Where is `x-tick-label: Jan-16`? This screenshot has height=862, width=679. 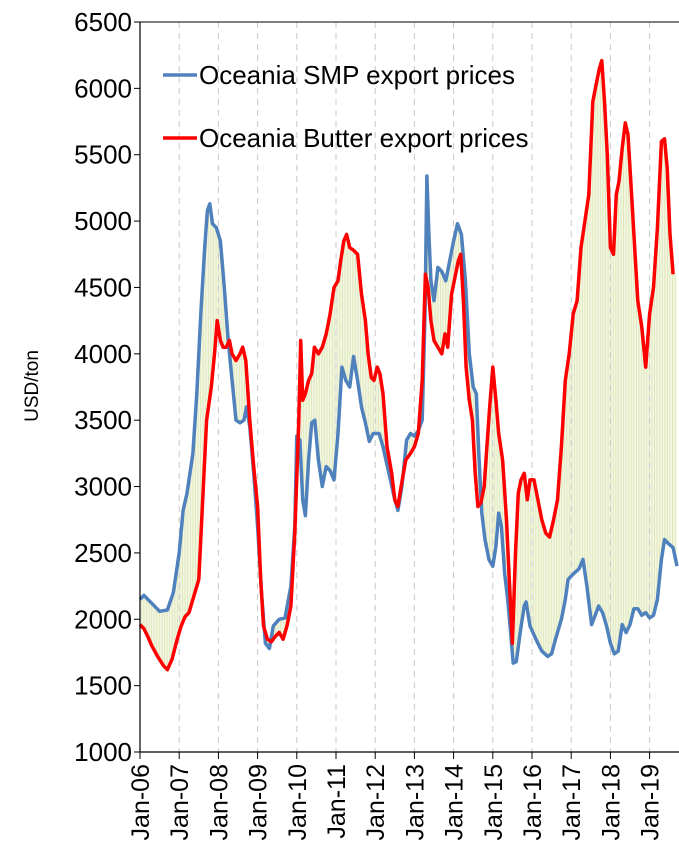 x-tick-label: Jan-16 is located at coordinates (533, 802).